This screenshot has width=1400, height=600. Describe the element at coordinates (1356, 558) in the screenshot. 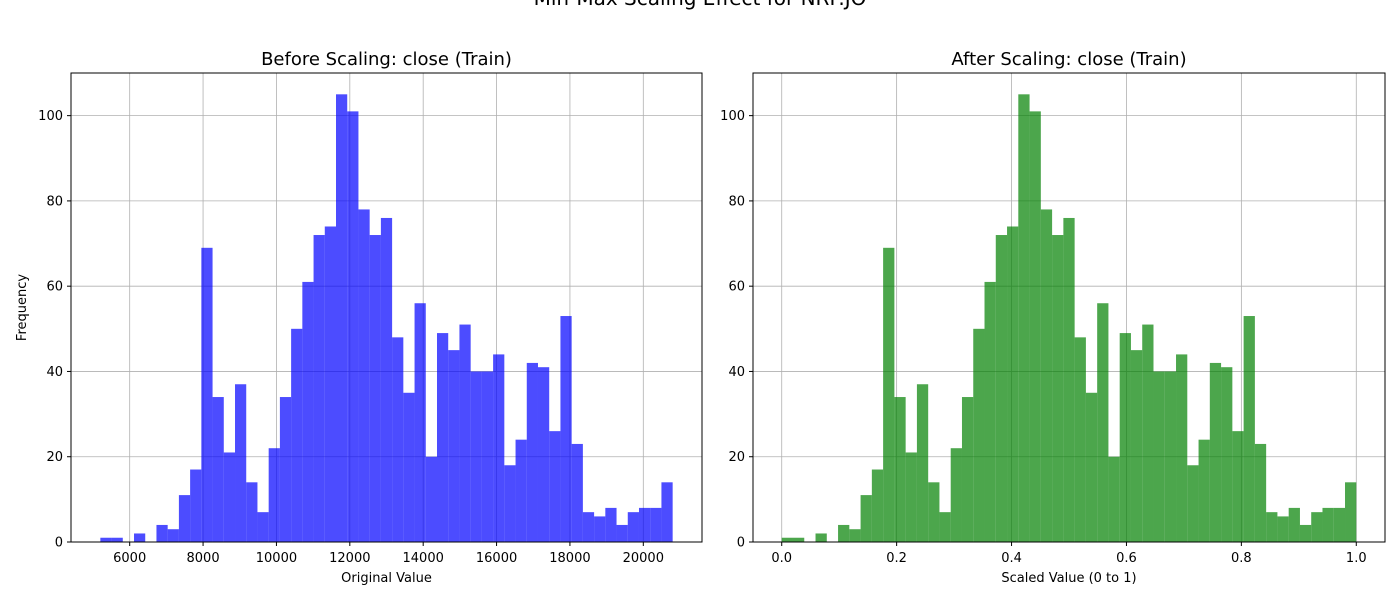

I see `x-tick-label: 1.0` at that location.